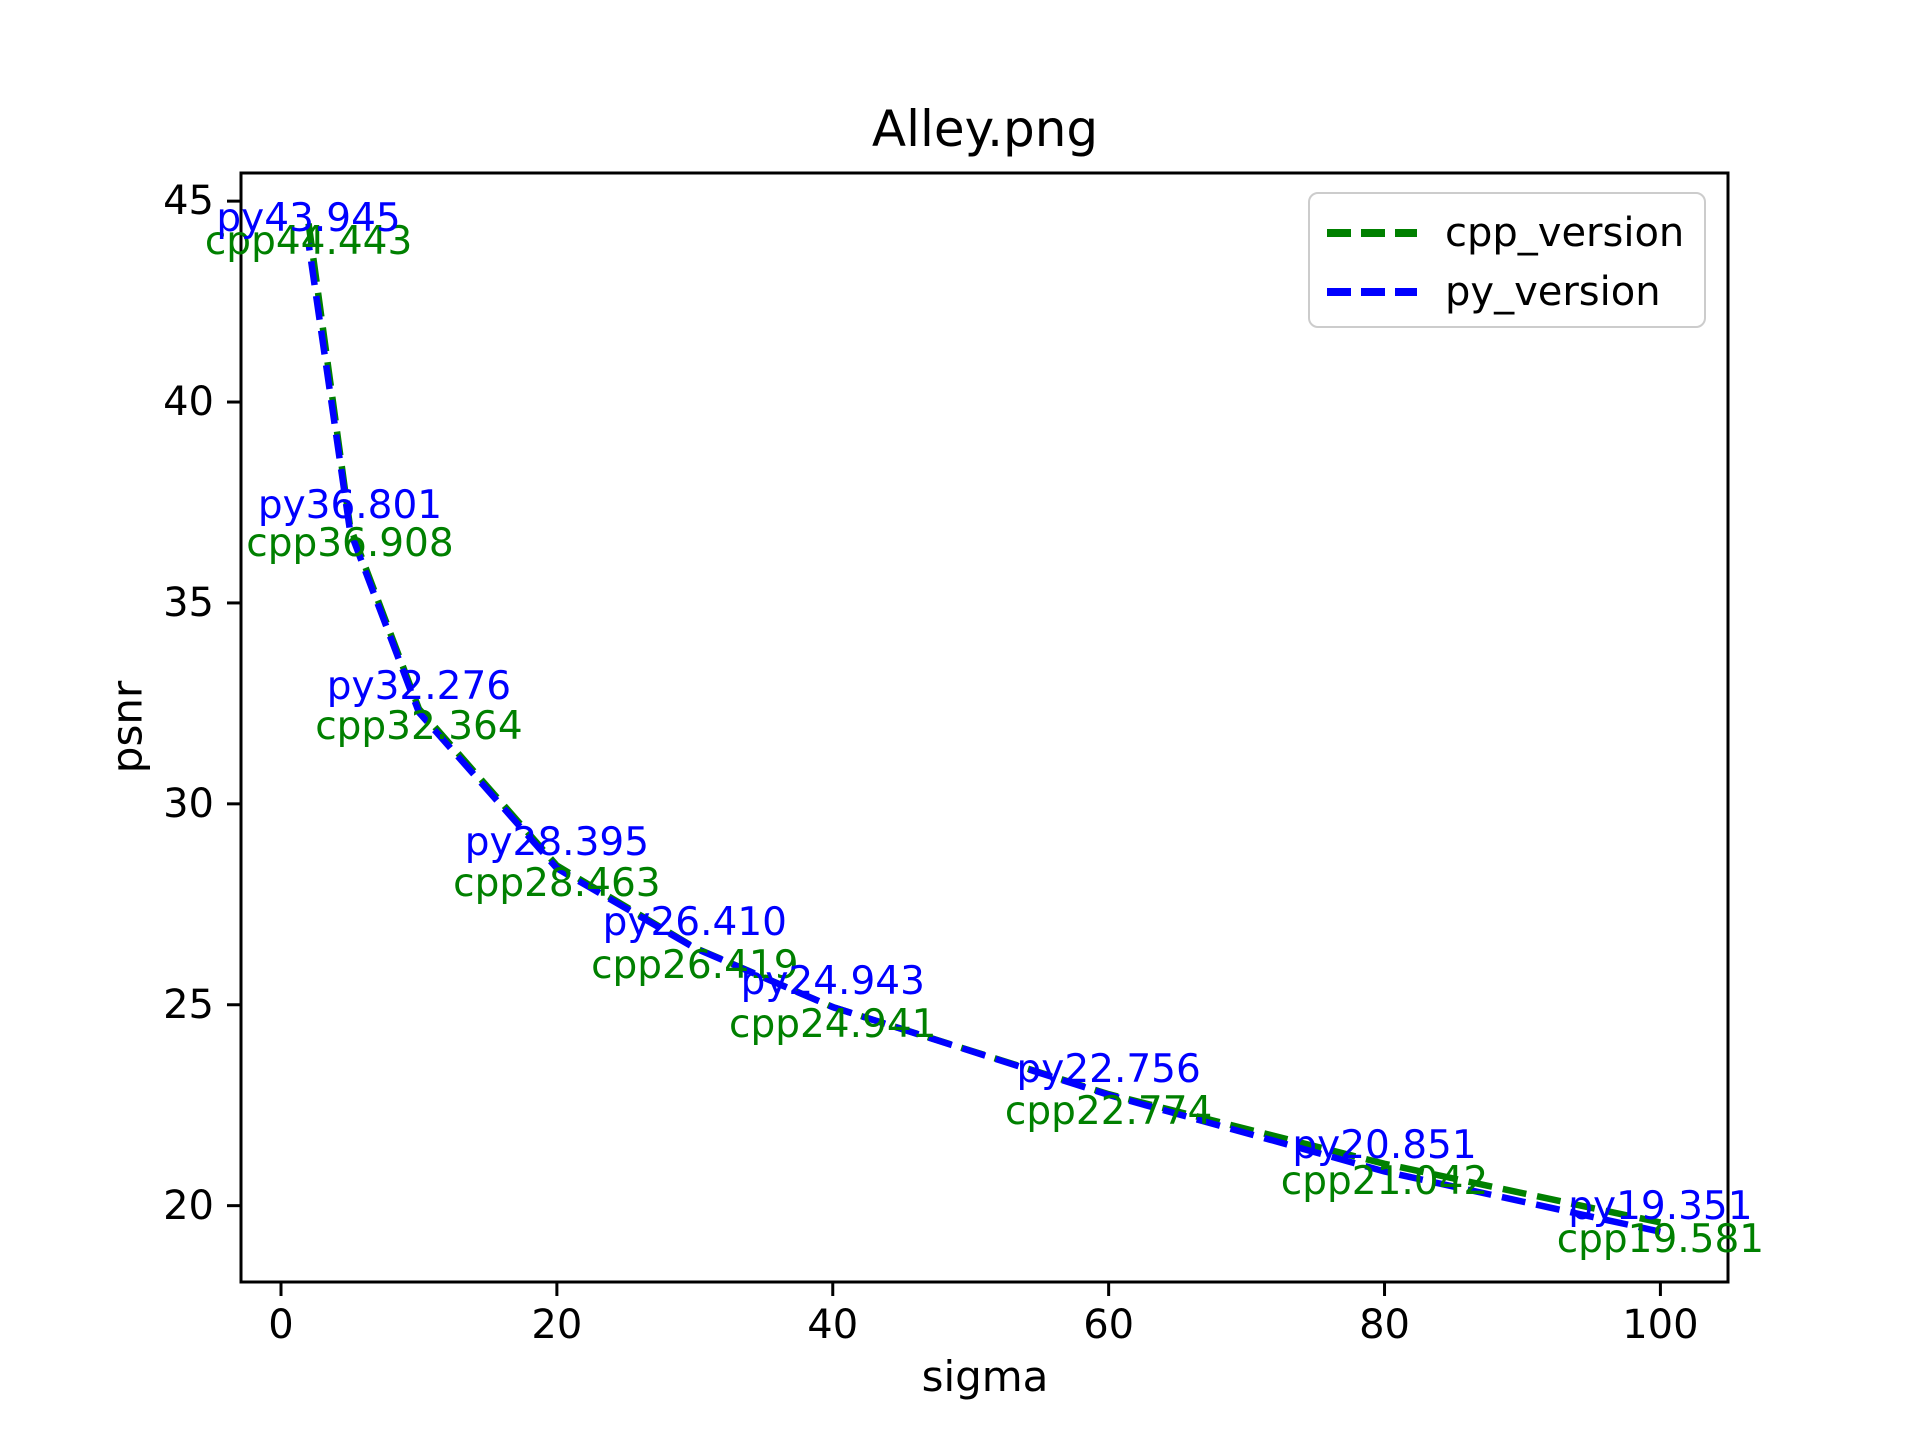 This screenshot has width=1920, height=1440. I want to click on y-tick-label: 20, so click(188, 1205).